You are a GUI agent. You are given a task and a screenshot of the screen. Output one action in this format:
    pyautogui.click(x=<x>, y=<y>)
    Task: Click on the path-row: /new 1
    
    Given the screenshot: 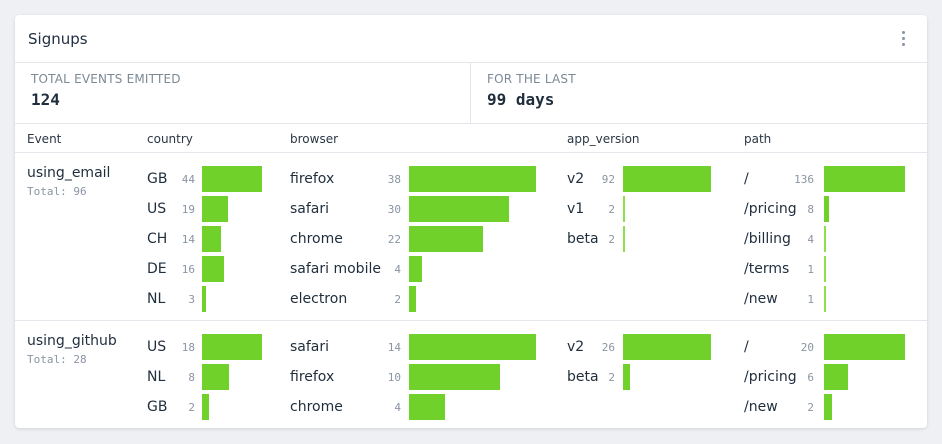 What is the action you would take?
    pyautogui.click(x=826, y=299)
    